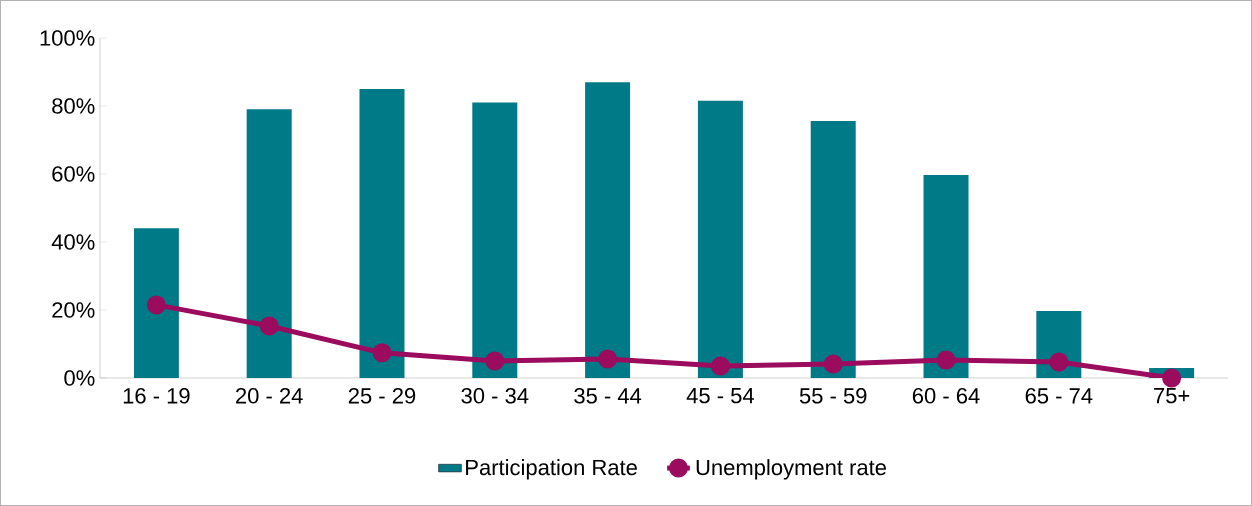 The height and width of the screenshot is (506, 1252). Describe the element at coordinates (269, 396) in the screenshot. I see `x-tick-label: 20 - 24` at that location.